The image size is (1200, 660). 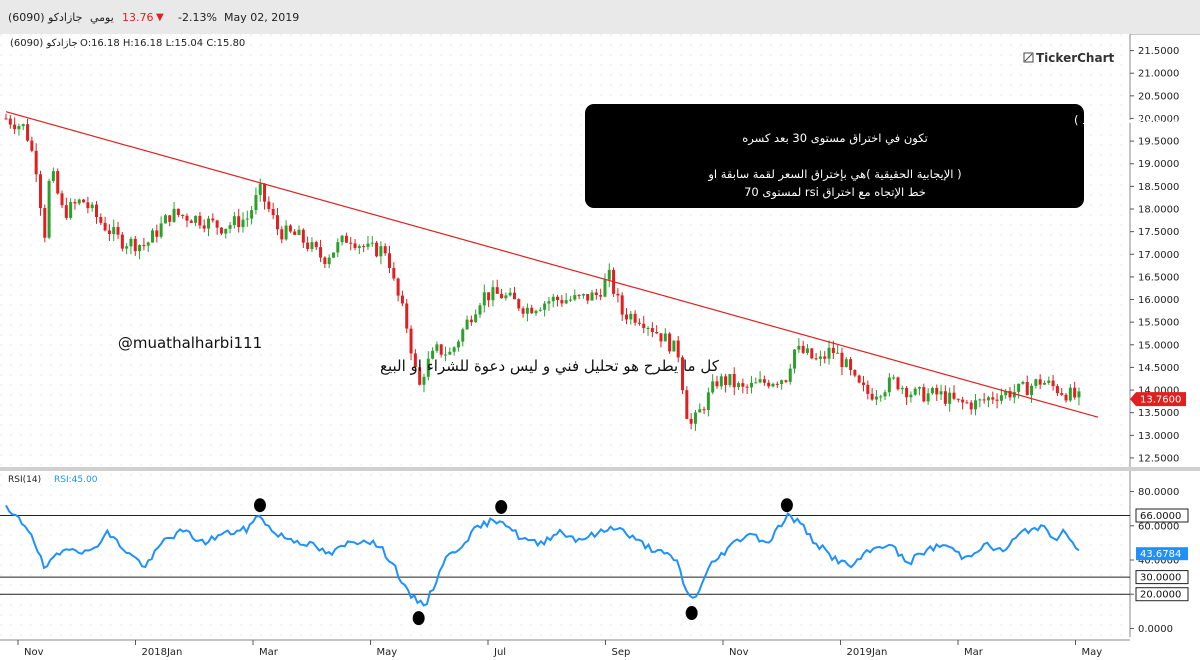 What do you see at coordinates (1158, 526) in the screenshot?
I see `rsi-tick-label: 60.0000` at bounding box center [1158, 526].